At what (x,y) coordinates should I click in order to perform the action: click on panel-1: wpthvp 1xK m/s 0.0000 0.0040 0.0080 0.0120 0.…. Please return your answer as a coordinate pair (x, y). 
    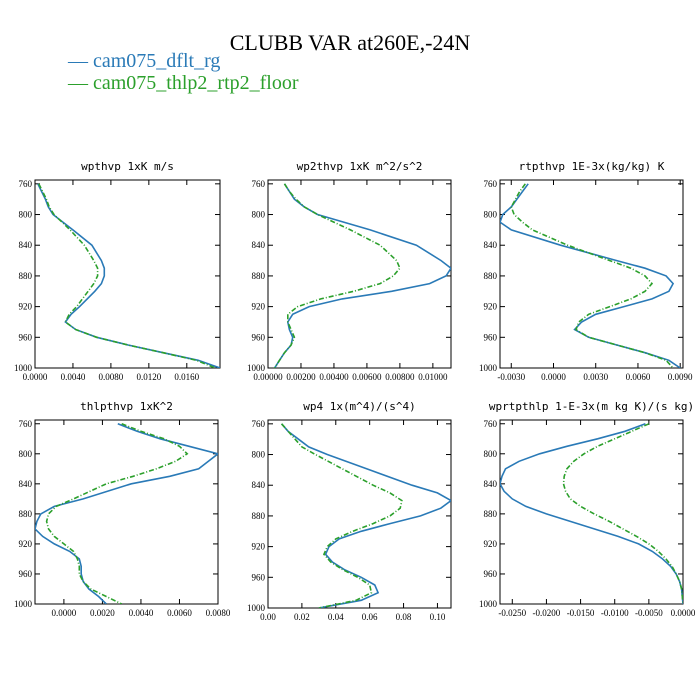
    Looking at the image, I should click on (117, 271).